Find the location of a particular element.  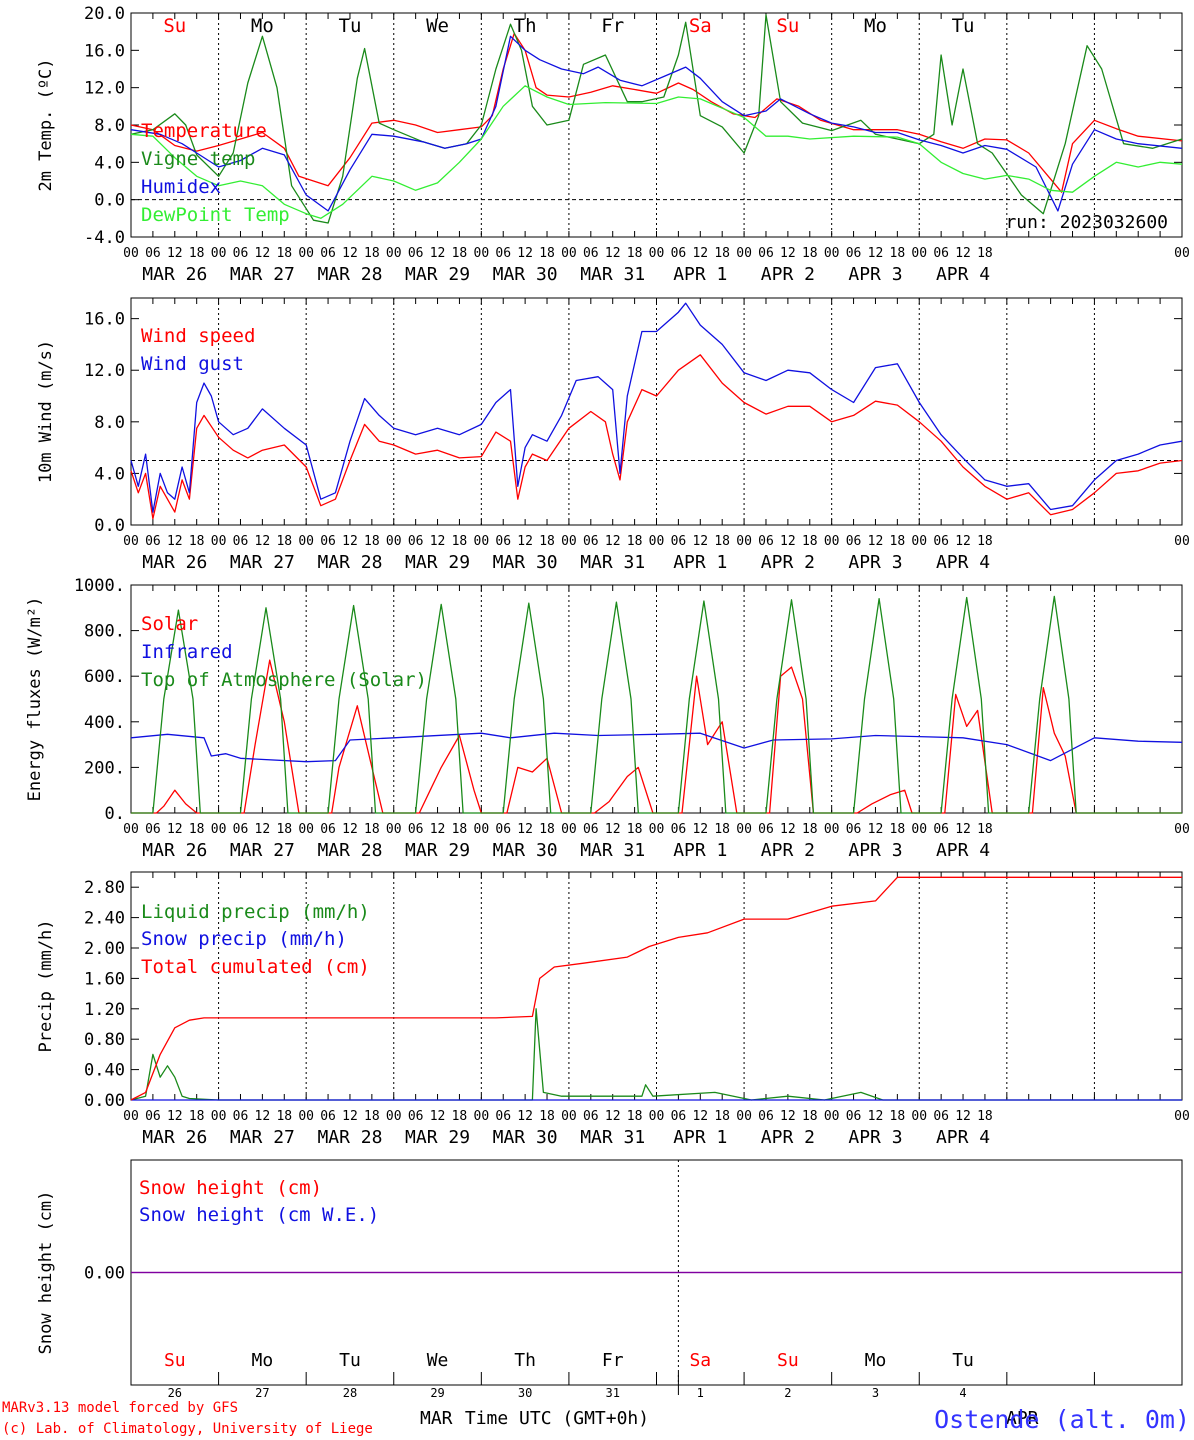

y-tick-label-4: 0.00 is located at coordinates (104, 1274).